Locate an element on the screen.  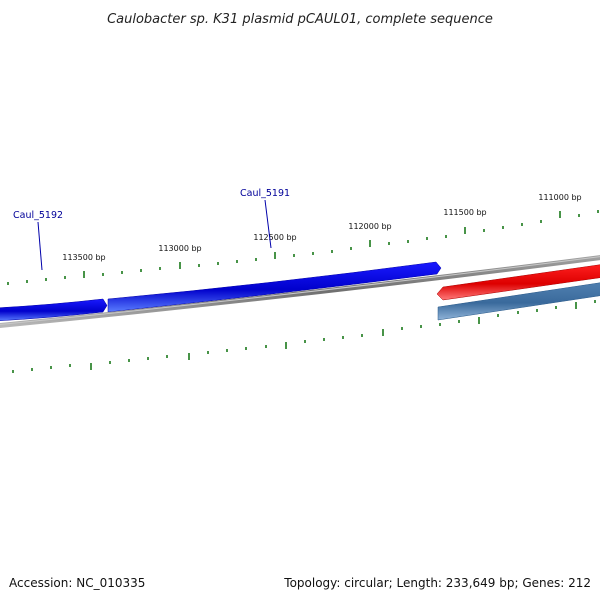
gene-arrow-reverse-red is located at coordinates (518, 282).